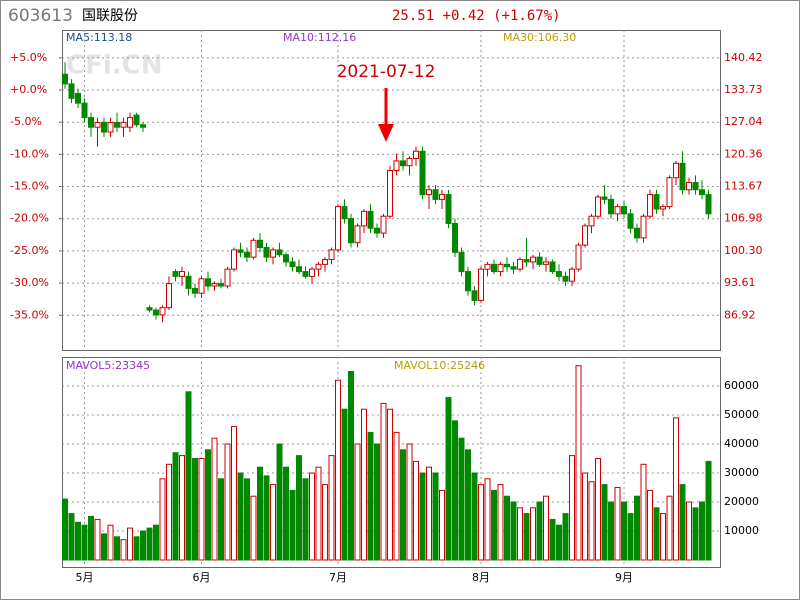 Image resolution: width=800 pixels, height=600 pixels. Describe the element at coordinates (741, 414) in the screenshot. I see `vol-tick-label: 50000` at that location.